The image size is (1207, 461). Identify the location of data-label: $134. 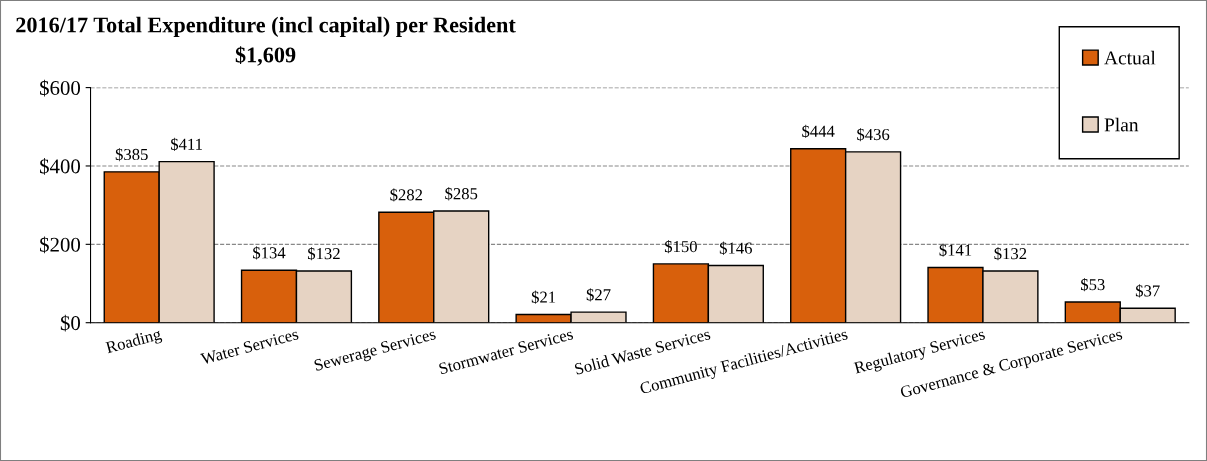
(269, 253).